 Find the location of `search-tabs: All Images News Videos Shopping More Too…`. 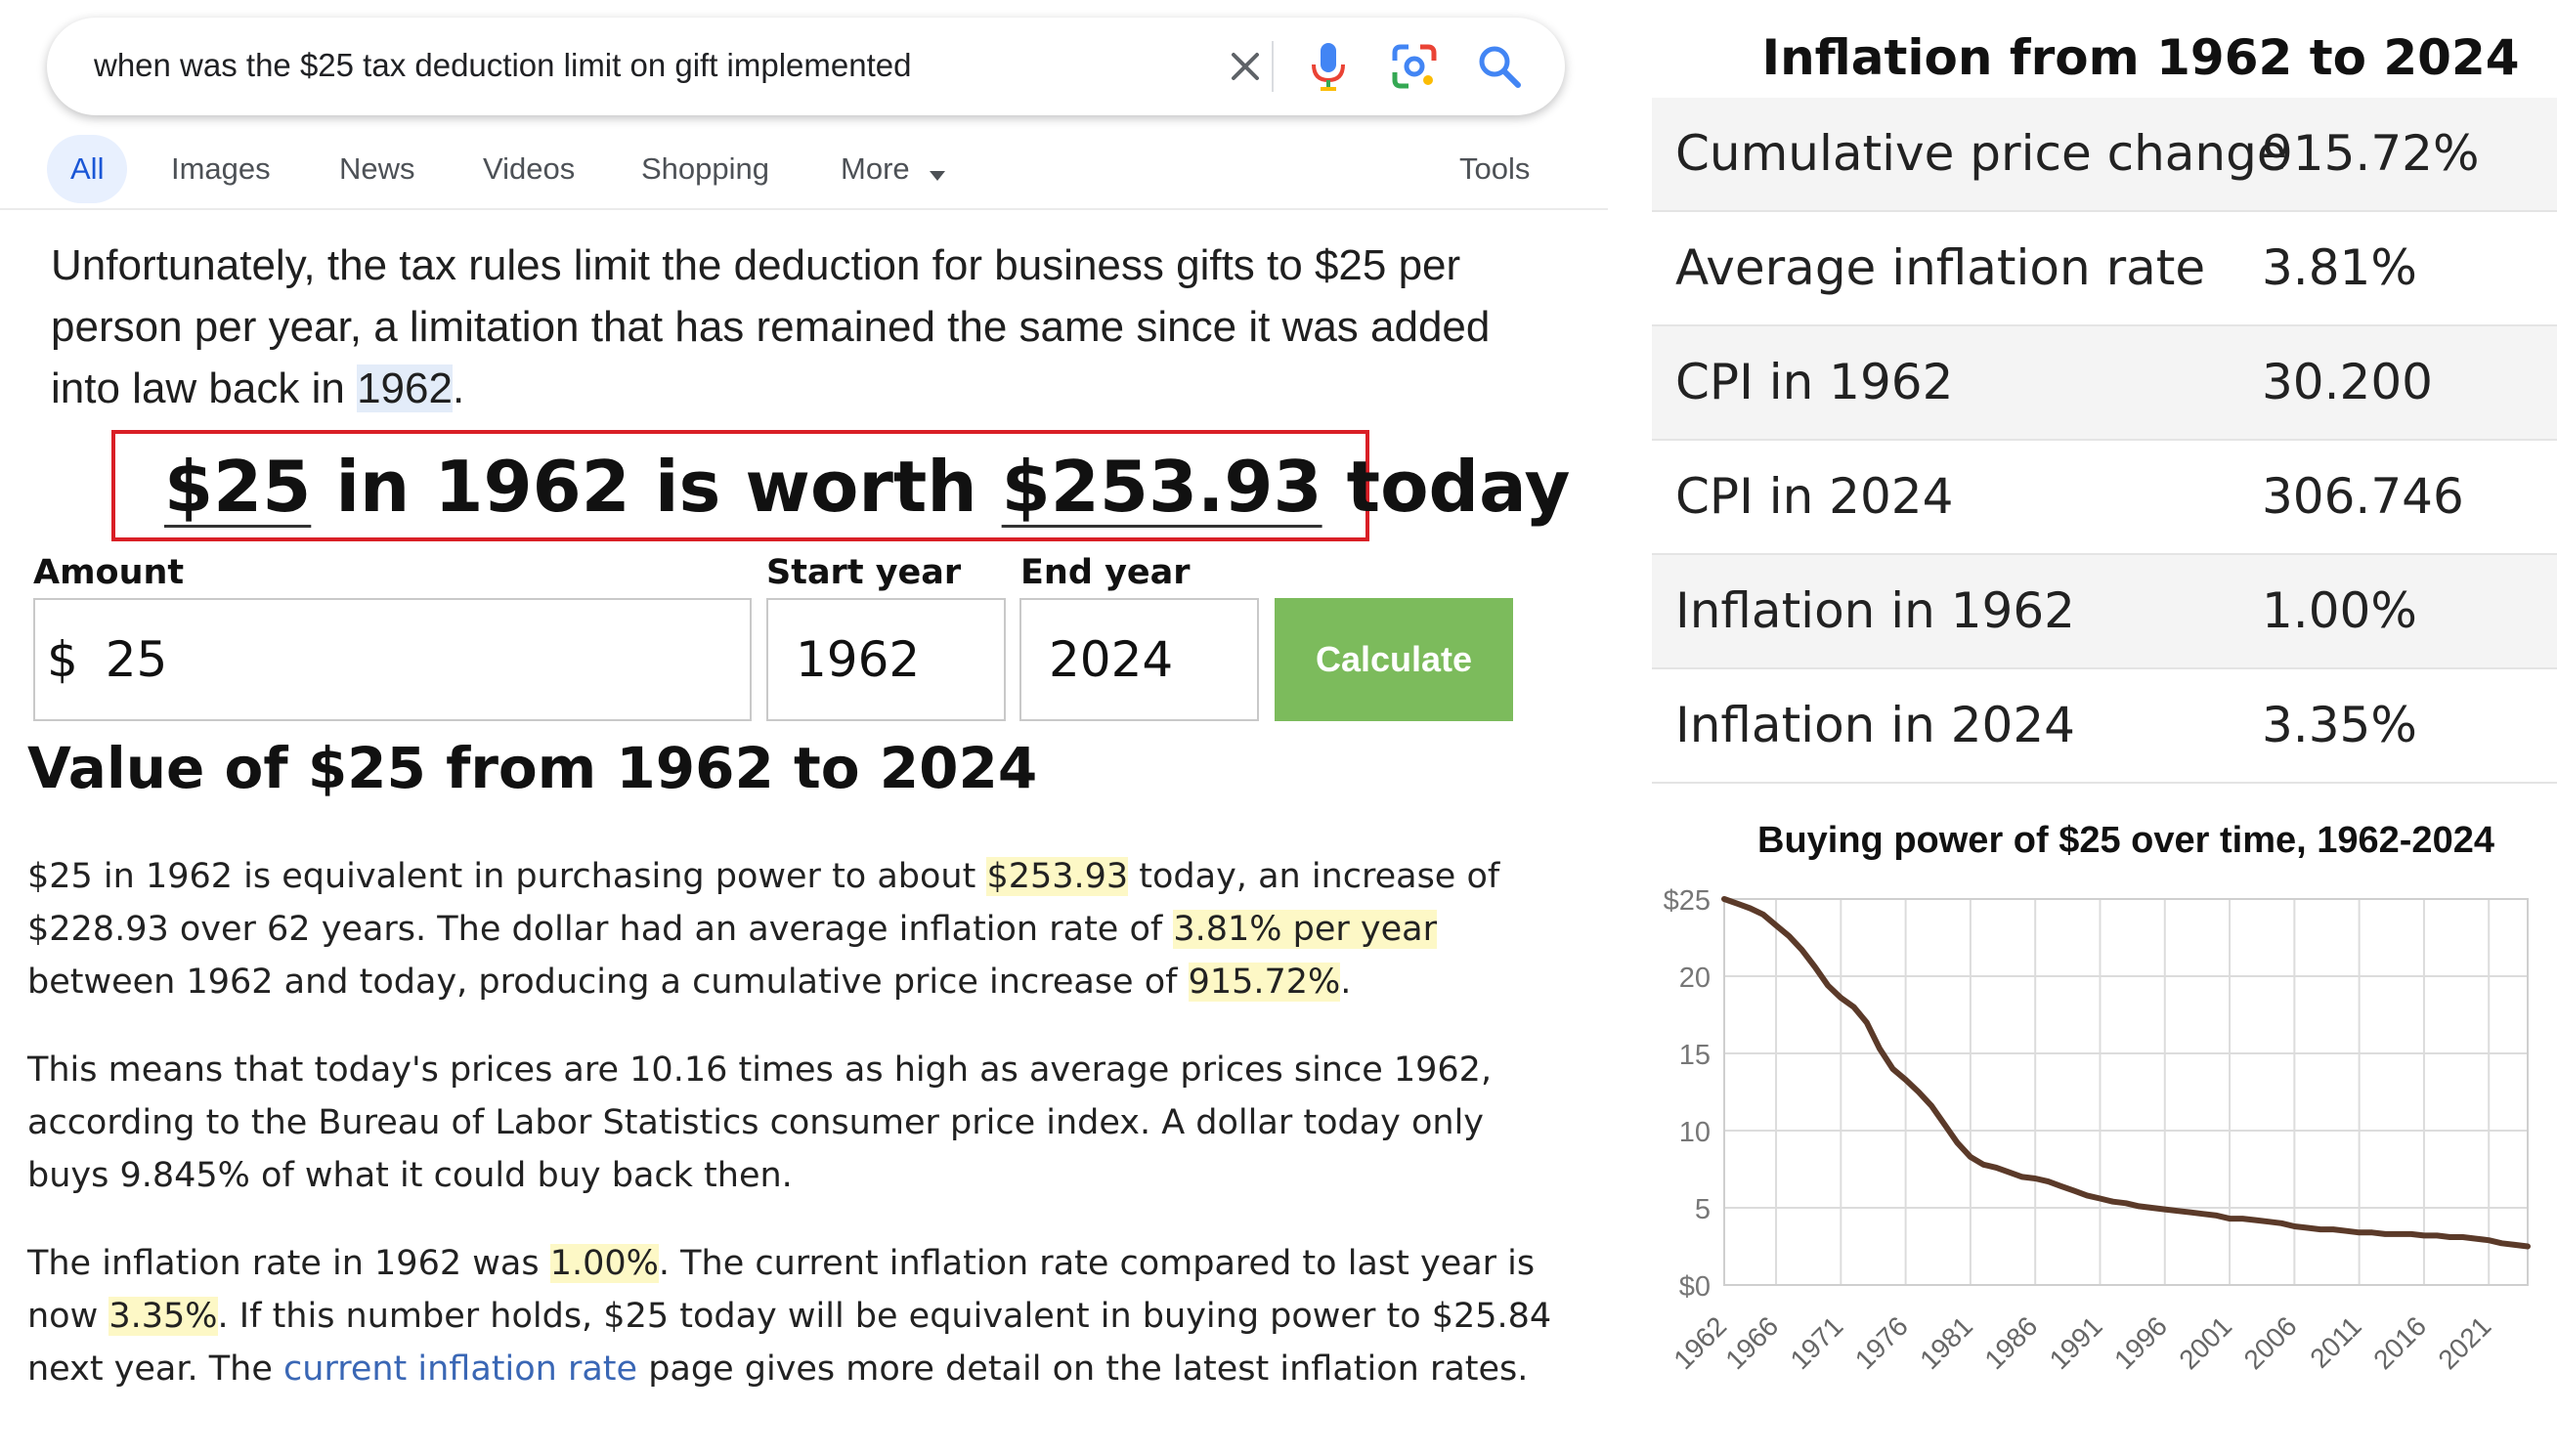

search-tabs: All Images News Videos Shopping More Too… is located at coordinates (794, 169).